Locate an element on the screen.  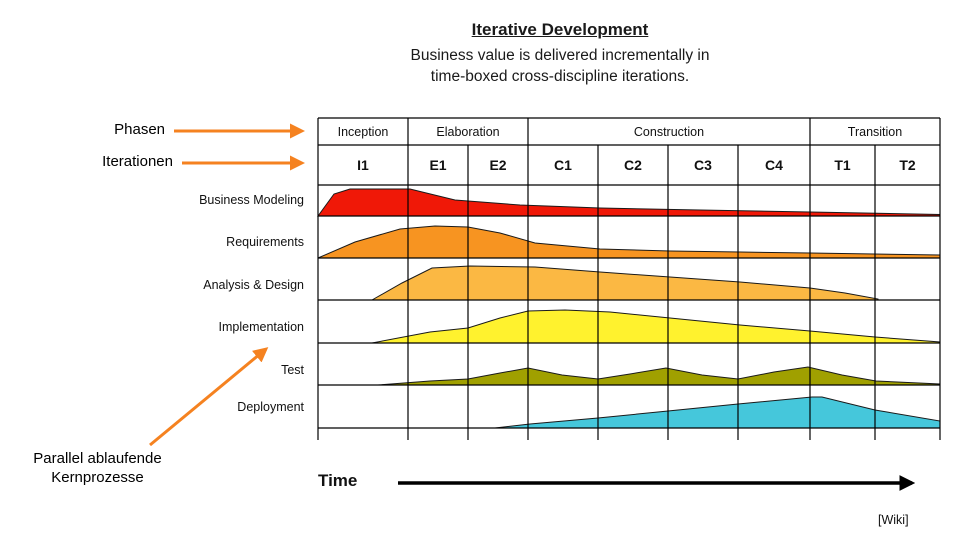
phase-cell-construction: Construction is located at coordinates (669, 131).